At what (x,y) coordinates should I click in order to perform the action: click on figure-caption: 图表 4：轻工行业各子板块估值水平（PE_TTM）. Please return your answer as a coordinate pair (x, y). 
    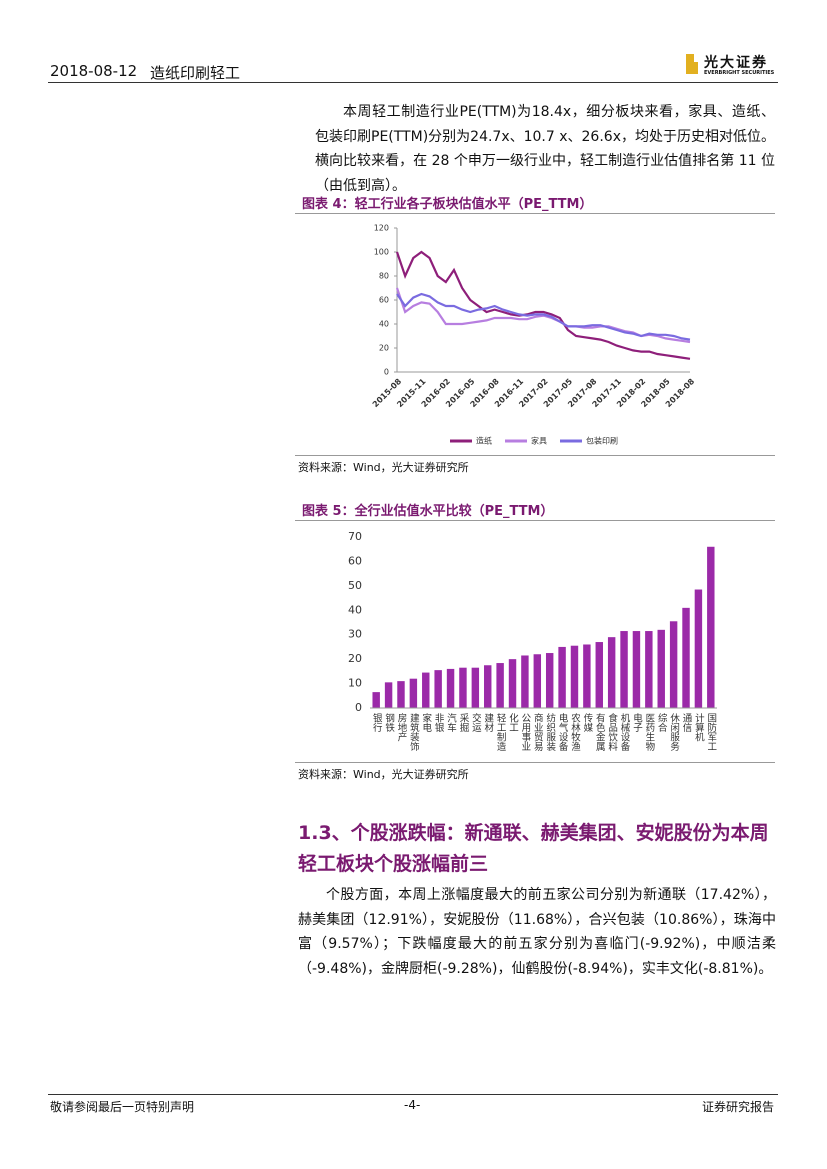
    Looking at the image, I should click on (447, 204).